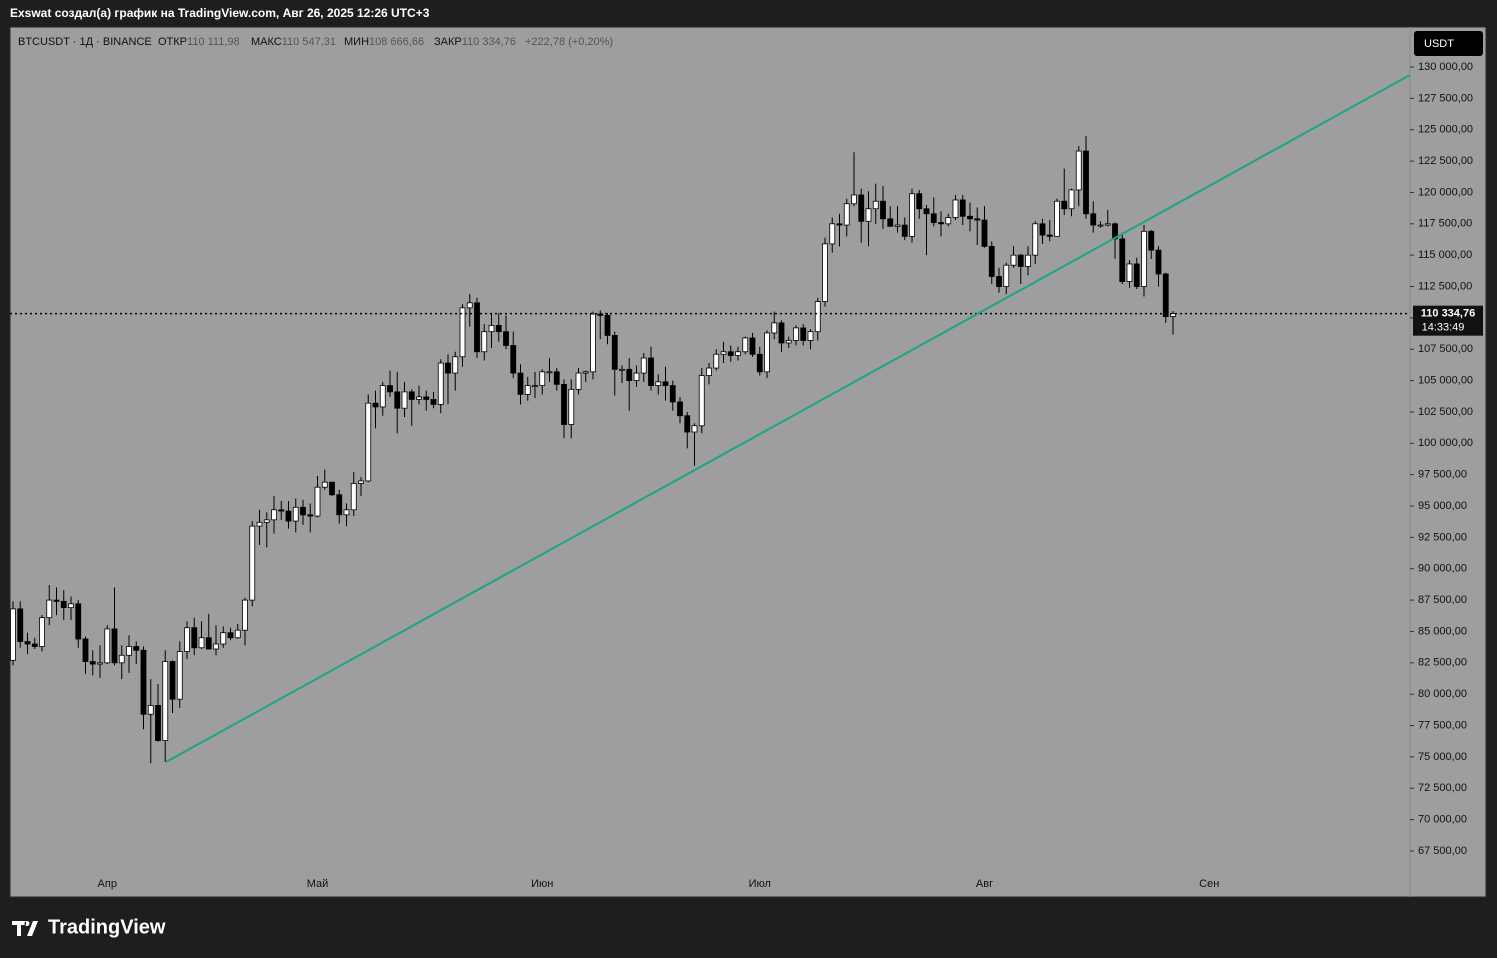 This screenshot has height=958, width=1497. Describe the element at coordinates (1445, 161) in the screenshot. I see `y-tick-label: 122 500,00` at that location.